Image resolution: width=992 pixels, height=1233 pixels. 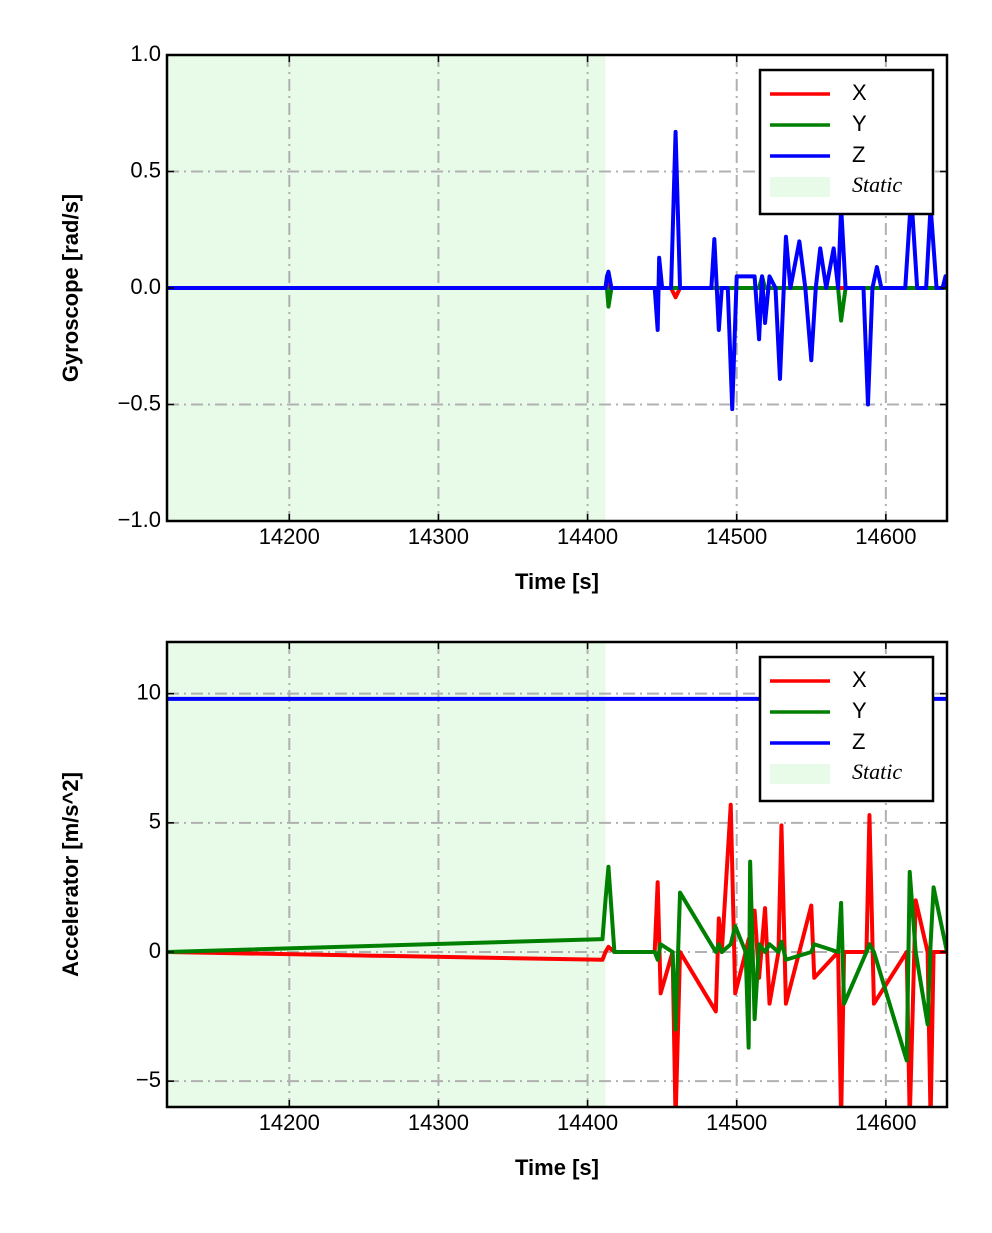 What do you see at coordinates (70, 874) in the screenshot?
I see `y-axis-label: Accelerator [m/s^2]` at bounding box center [70, 874].